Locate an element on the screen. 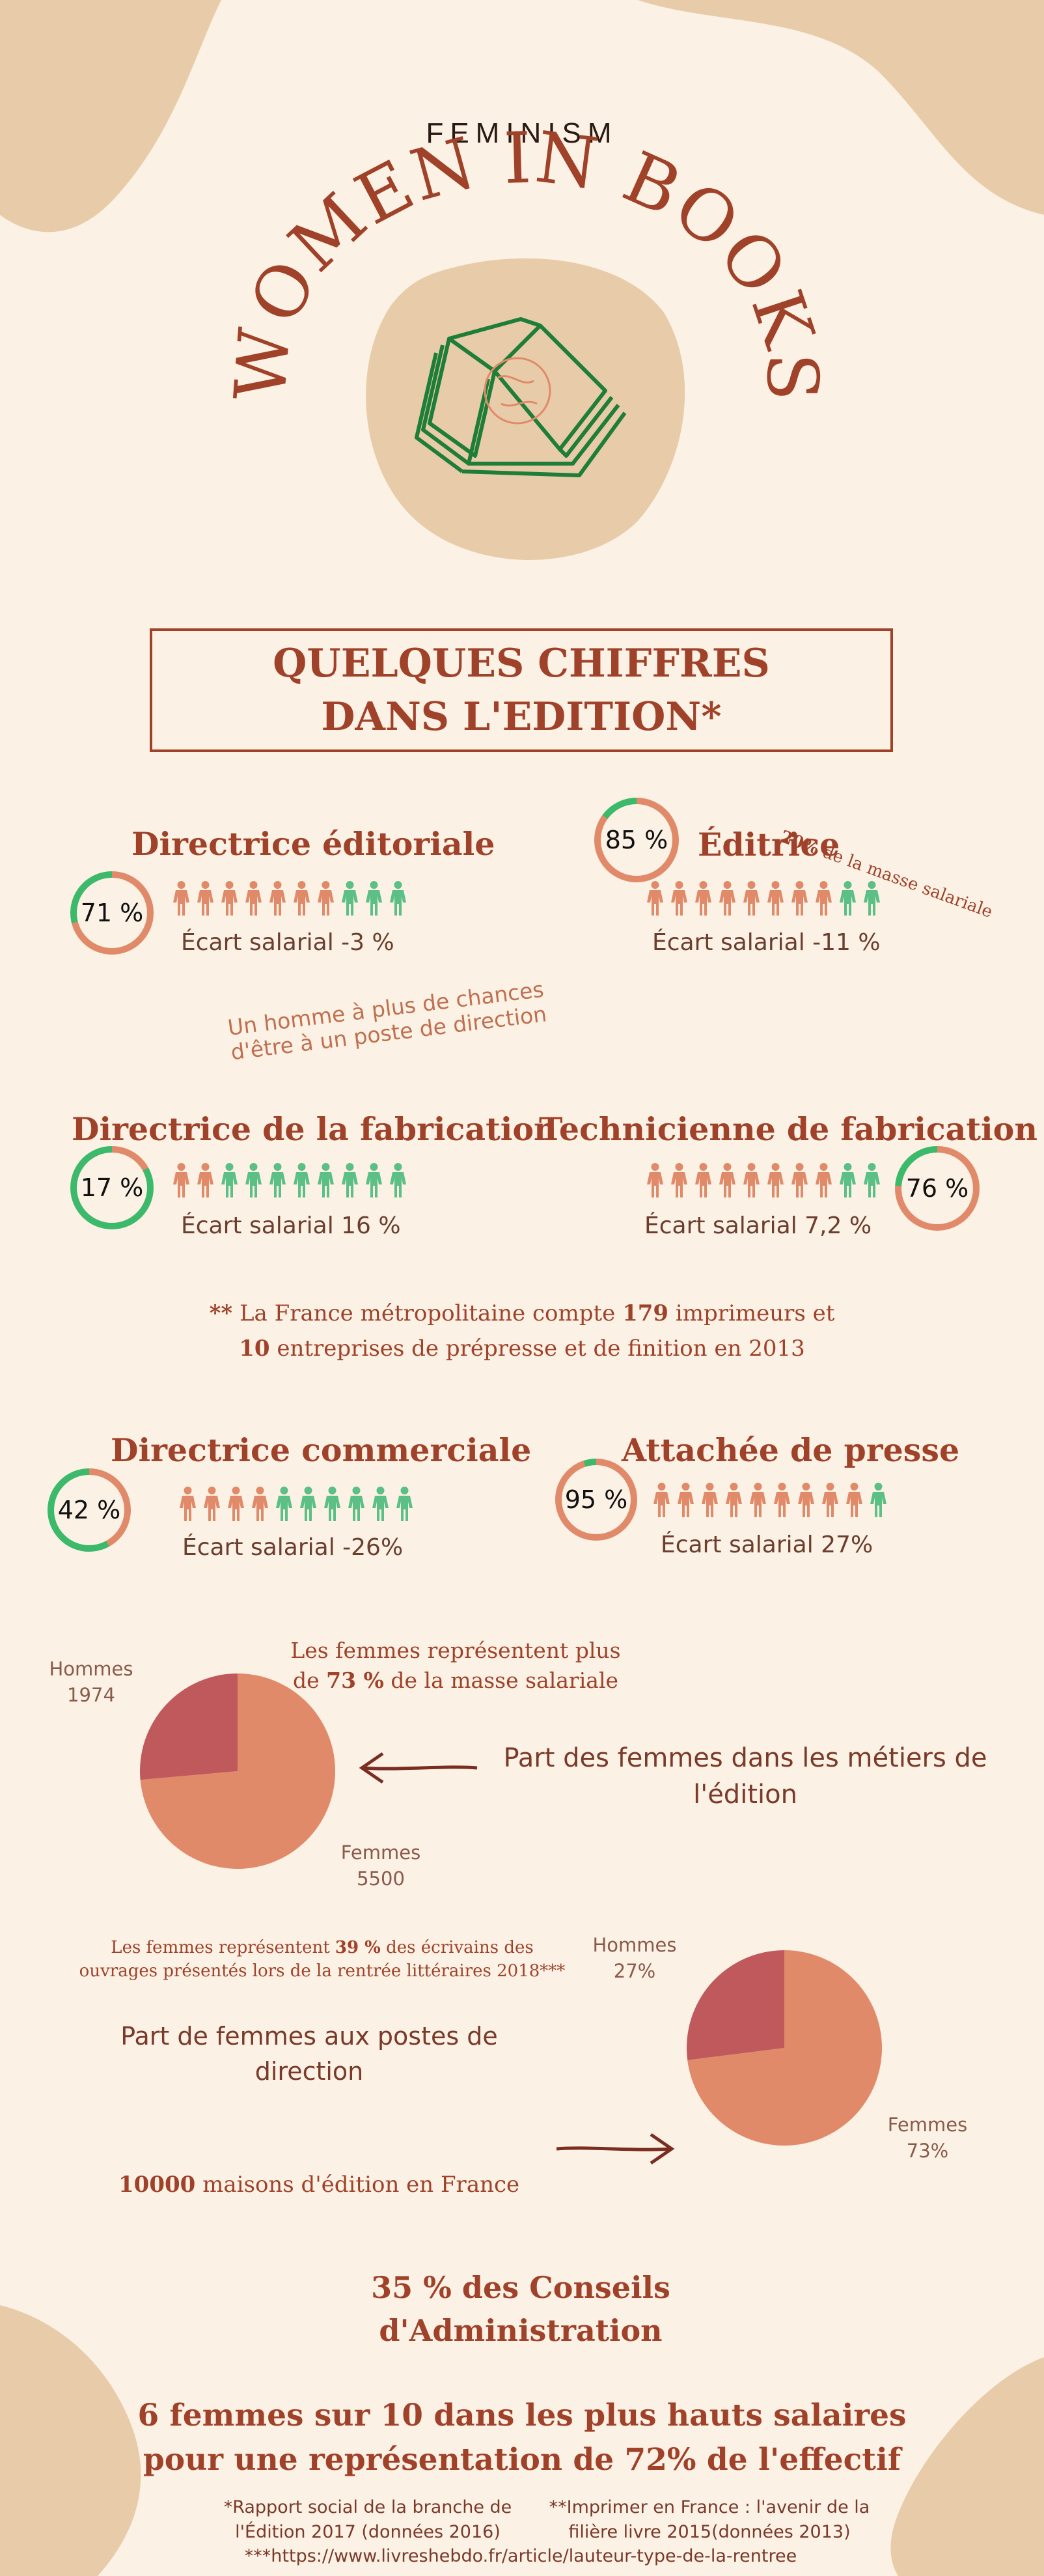  percent-label: 17 % is located at coordinates (112, 1188).